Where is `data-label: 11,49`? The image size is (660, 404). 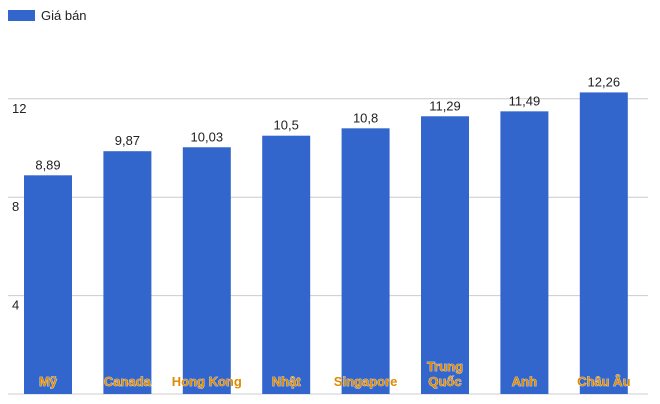 data-label: 11,49 is located at coordinates (525, 100).